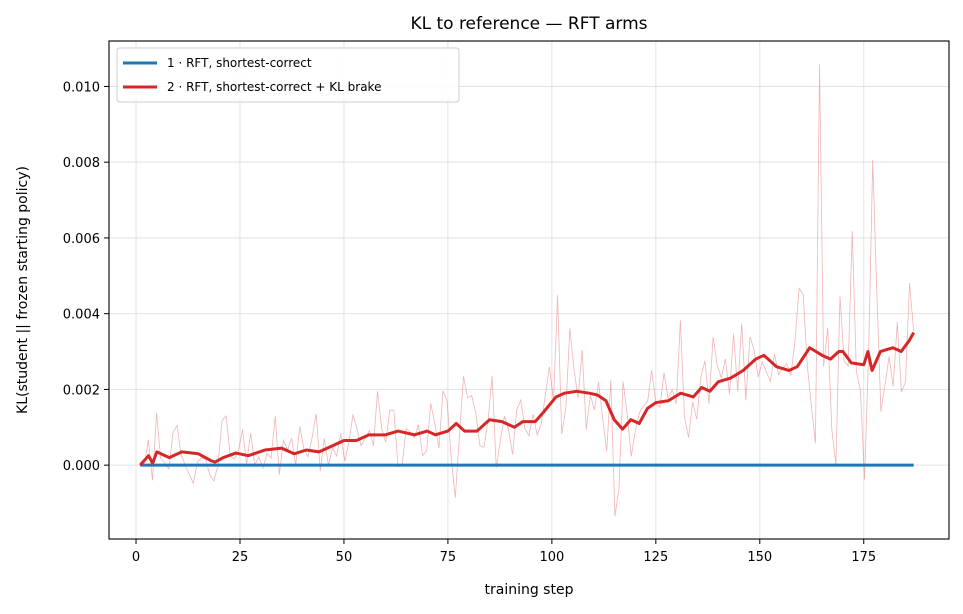  What do you see at coordinates (274, 87) in the screenshot?
I see `legend-label-series-2: 2 · RFT, shortest-correct + KL brake` at bounding box center [274, 87].